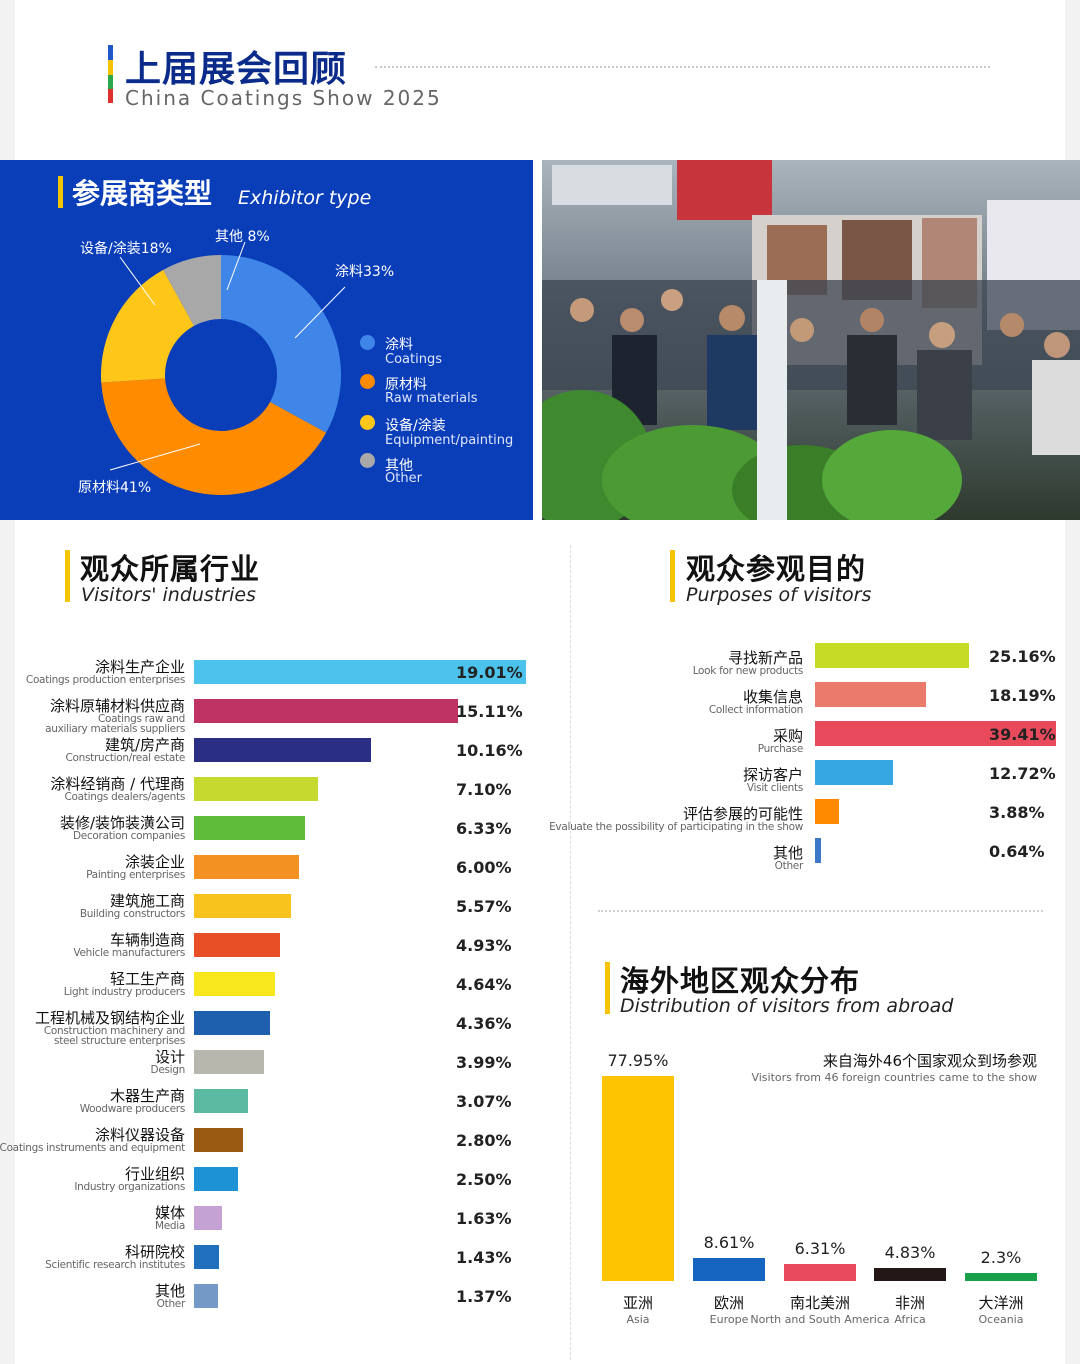 Image resolution: width=1080 pixels, height=1364 pixels. I want to click on donut-slice-coatings, so click(281, 344).